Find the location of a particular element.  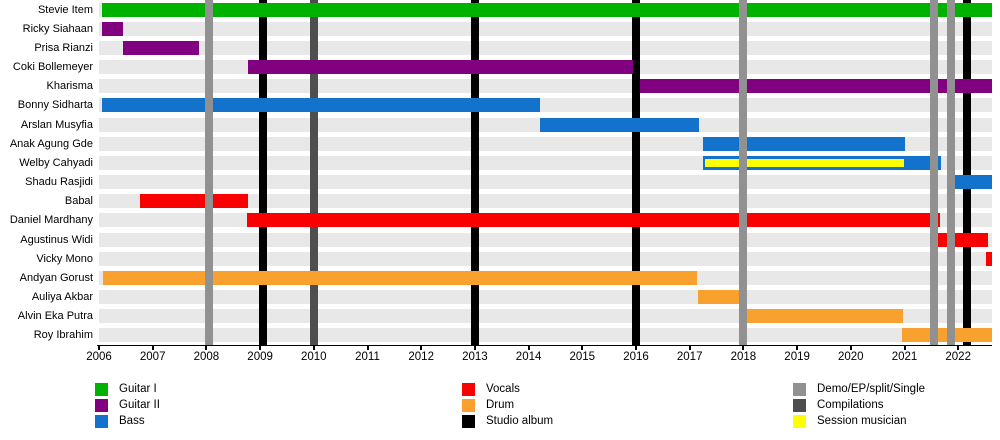

member-label: Arslan Musyfia is located at coordinates (56, 124).